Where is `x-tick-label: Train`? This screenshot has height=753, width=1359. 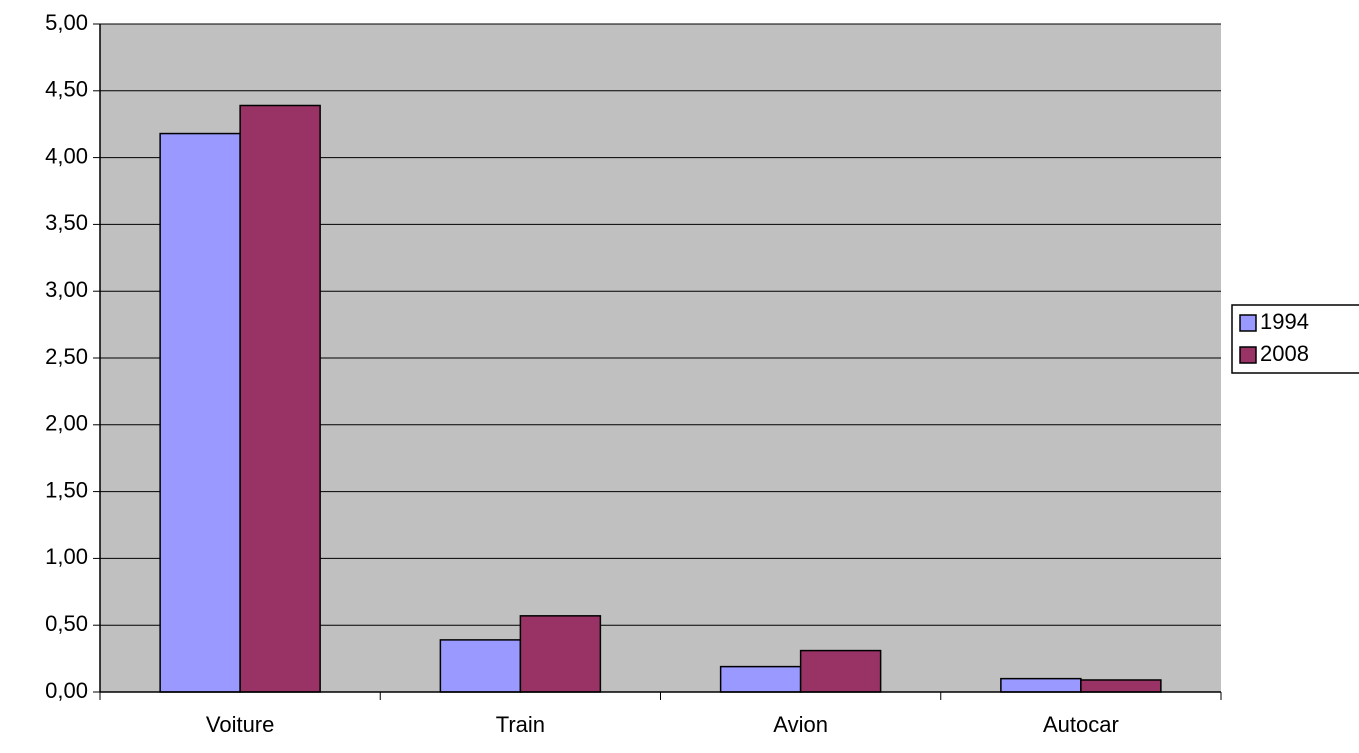
x-tick-label: Train is located at coordinates (520, 724).